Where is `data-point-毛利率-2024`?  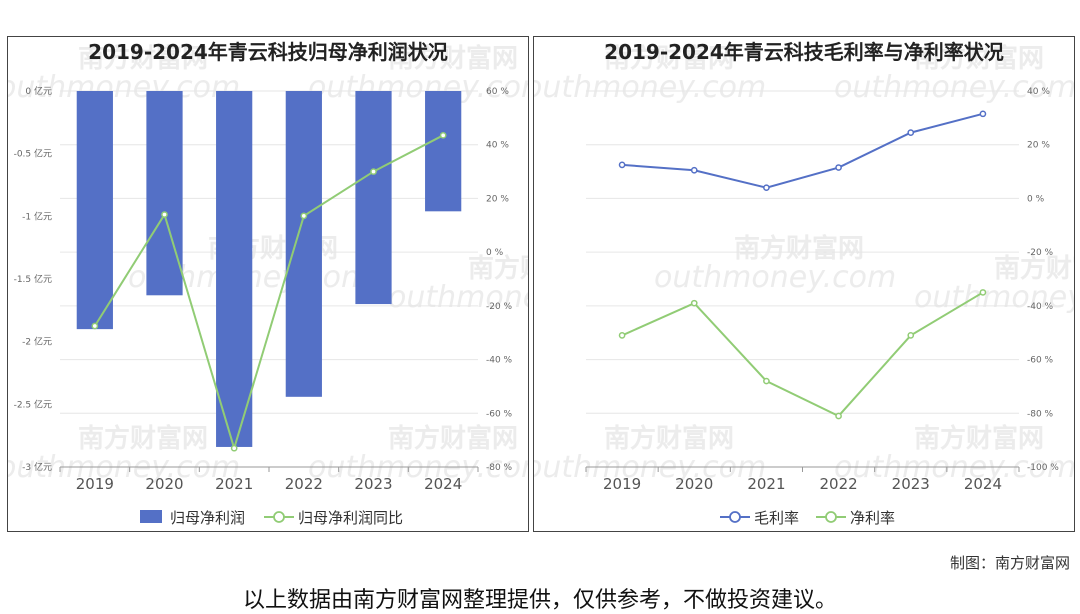
data-point-毛利率-2024 is located at coordinates (983, 114).